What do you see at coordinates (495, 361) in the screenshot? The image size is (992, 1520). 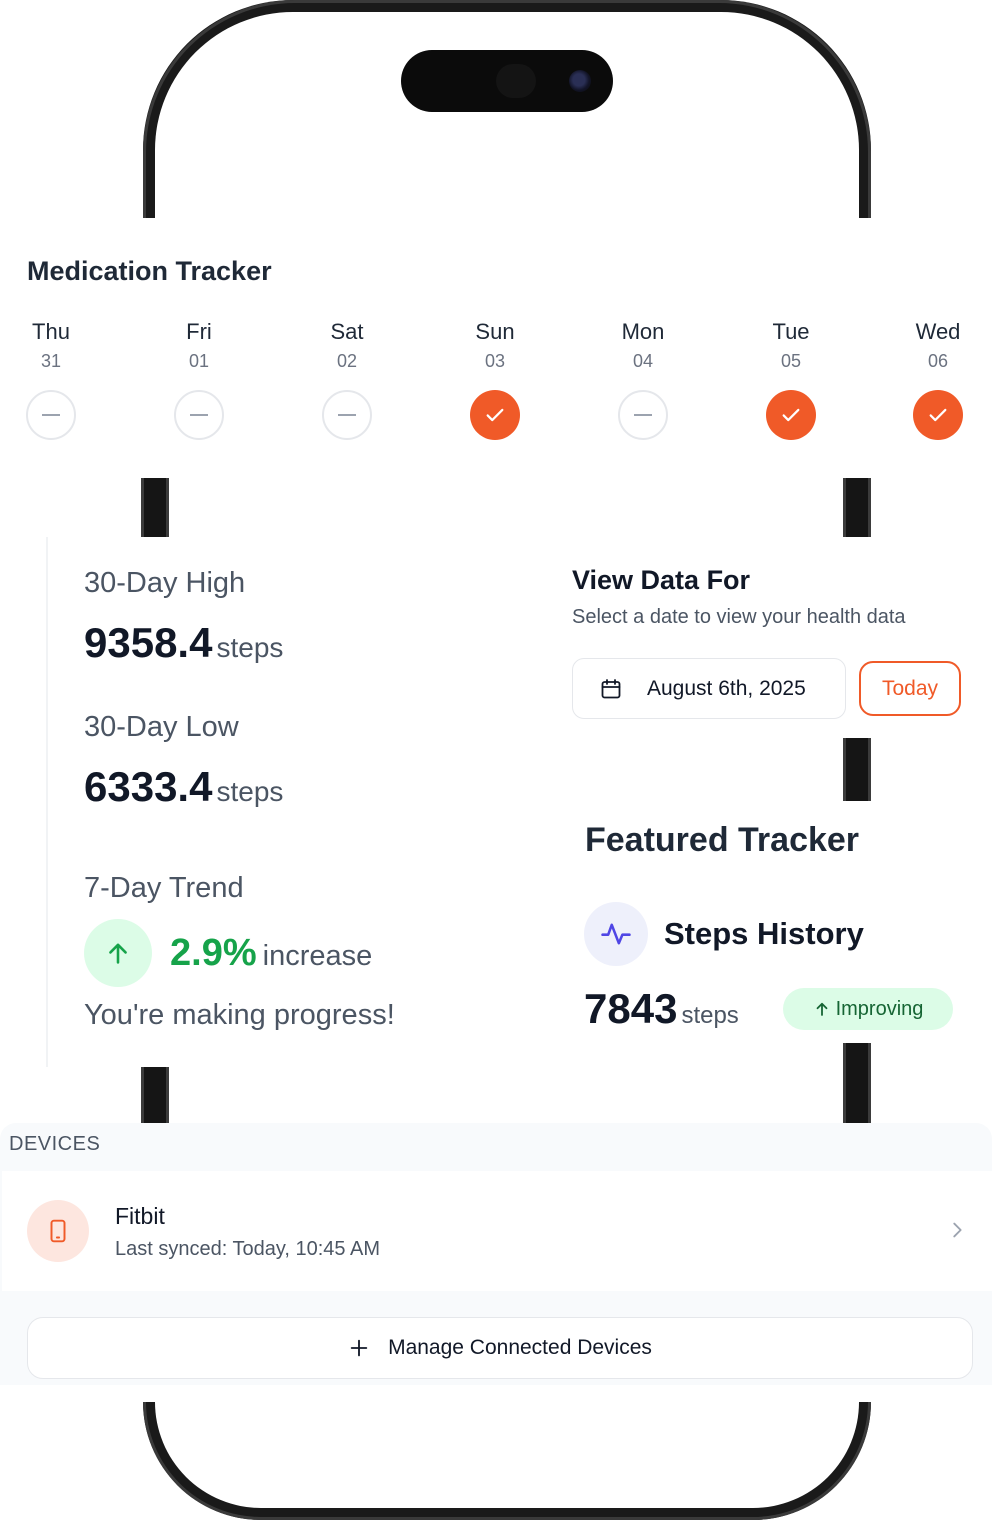 I see `day-date: 03` at bounding box center [495, 361].